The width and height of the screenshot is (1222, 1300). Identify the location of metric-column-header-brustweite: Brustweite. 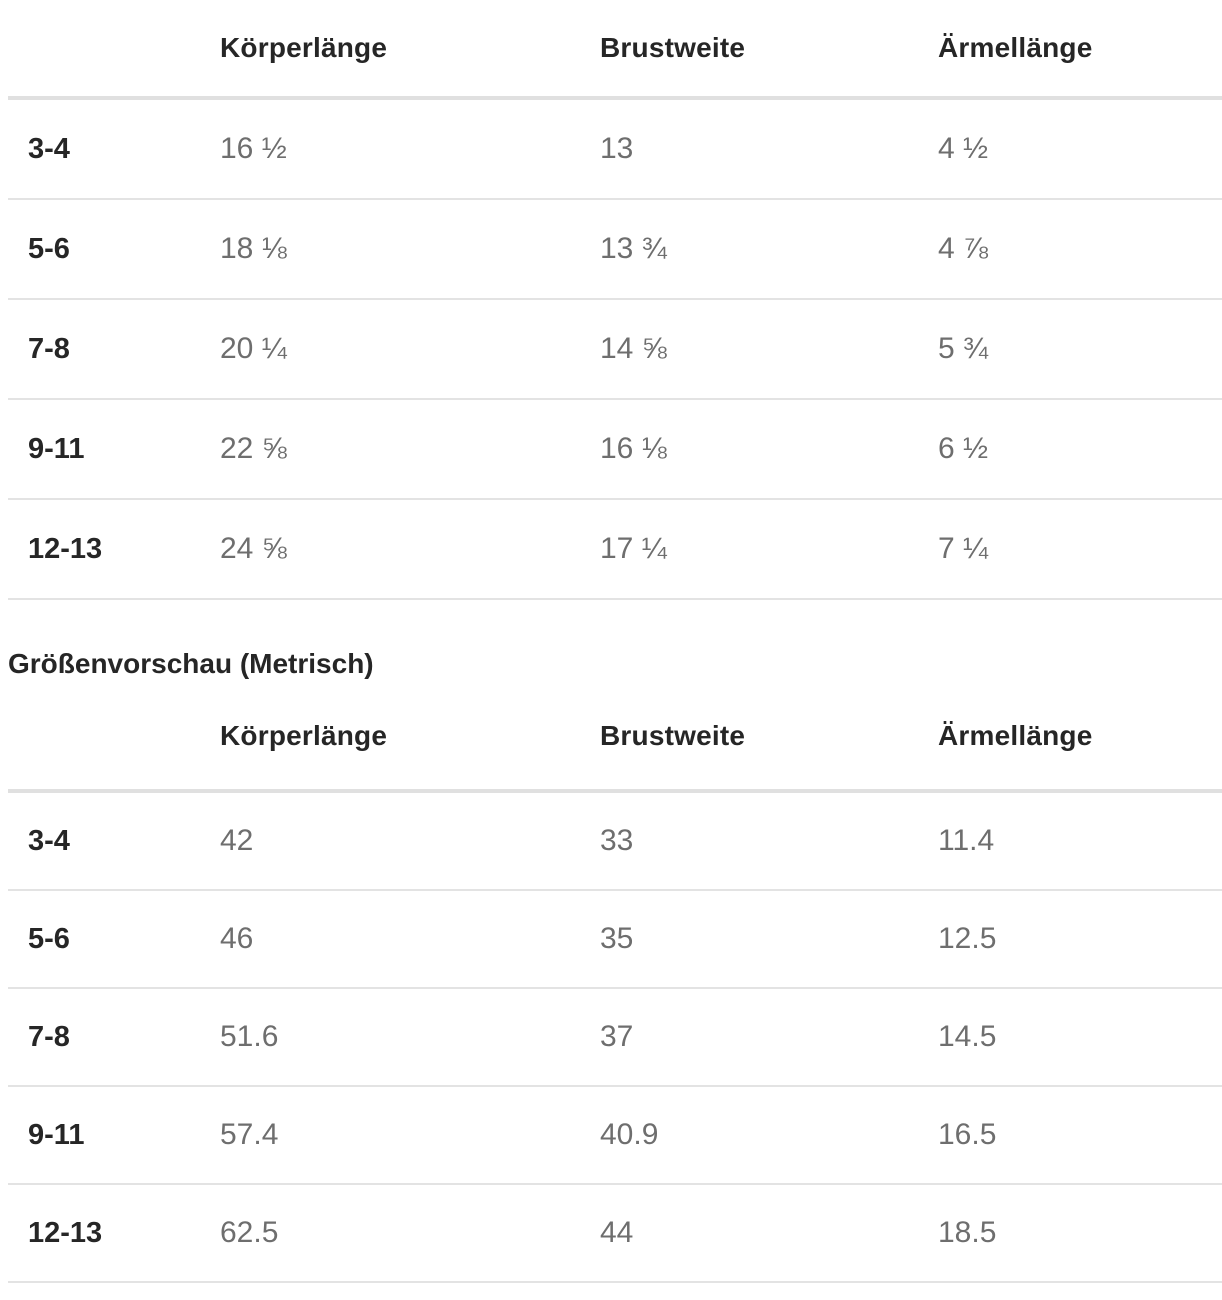
(769, 737).